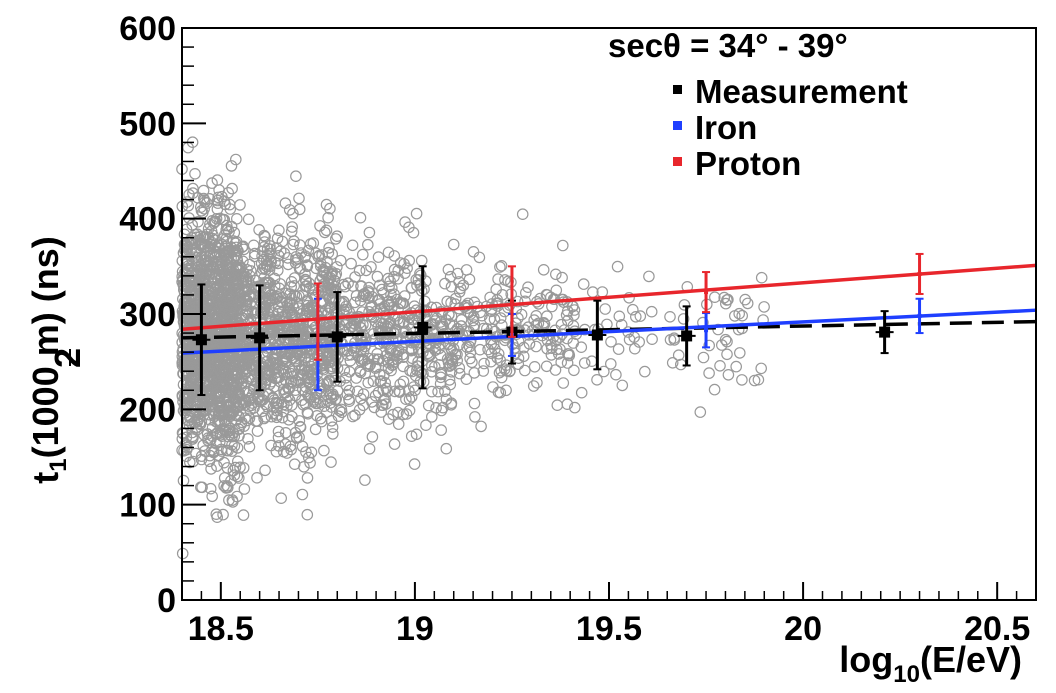  Describe the element at coordinates (147, 315) in the screenshot. I see `y-tick-label: 300` at that location.